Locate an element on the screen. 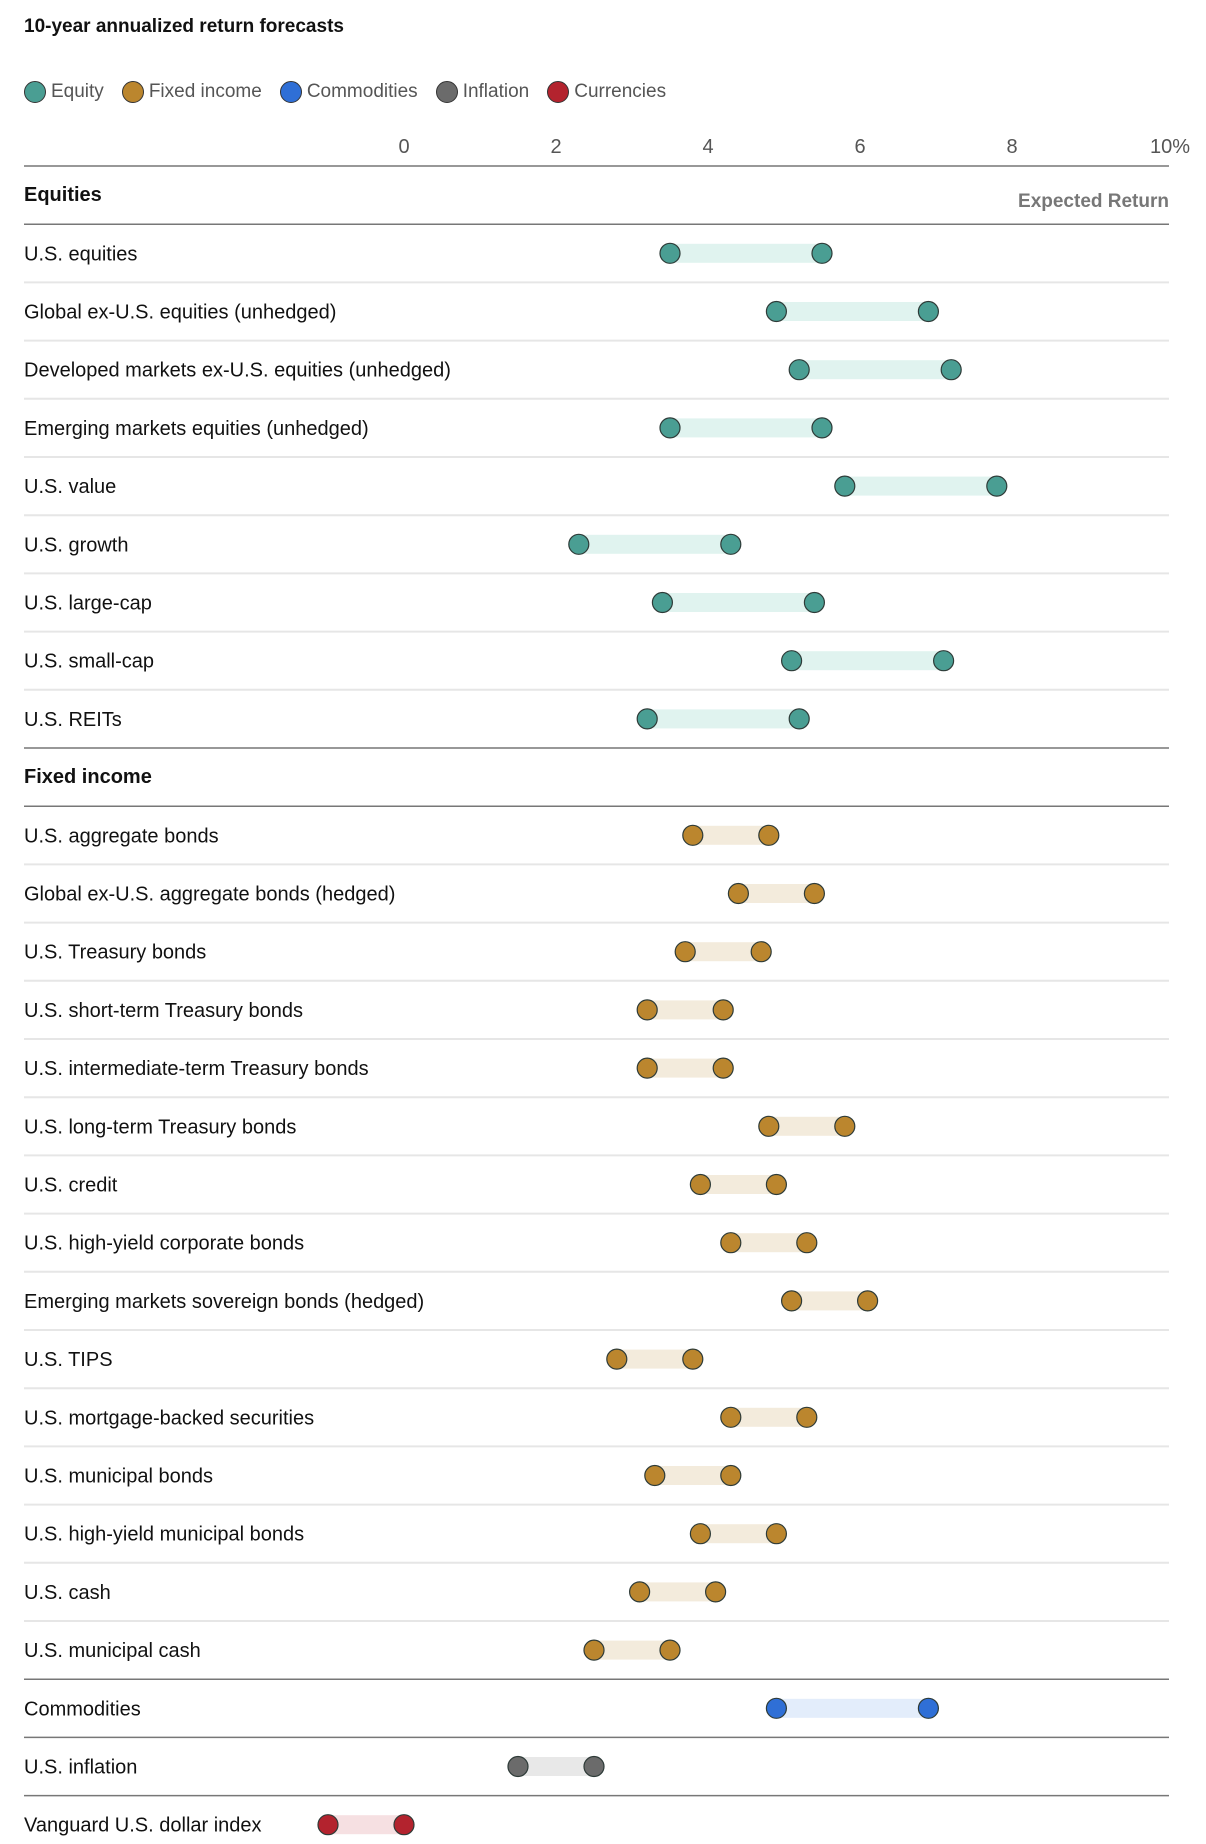  legend-item-equity: Equity is located at coordinates (64, 92).